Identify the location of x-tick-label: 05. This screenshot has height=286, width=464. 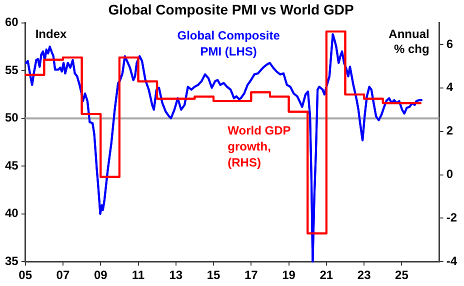
(25, 275).